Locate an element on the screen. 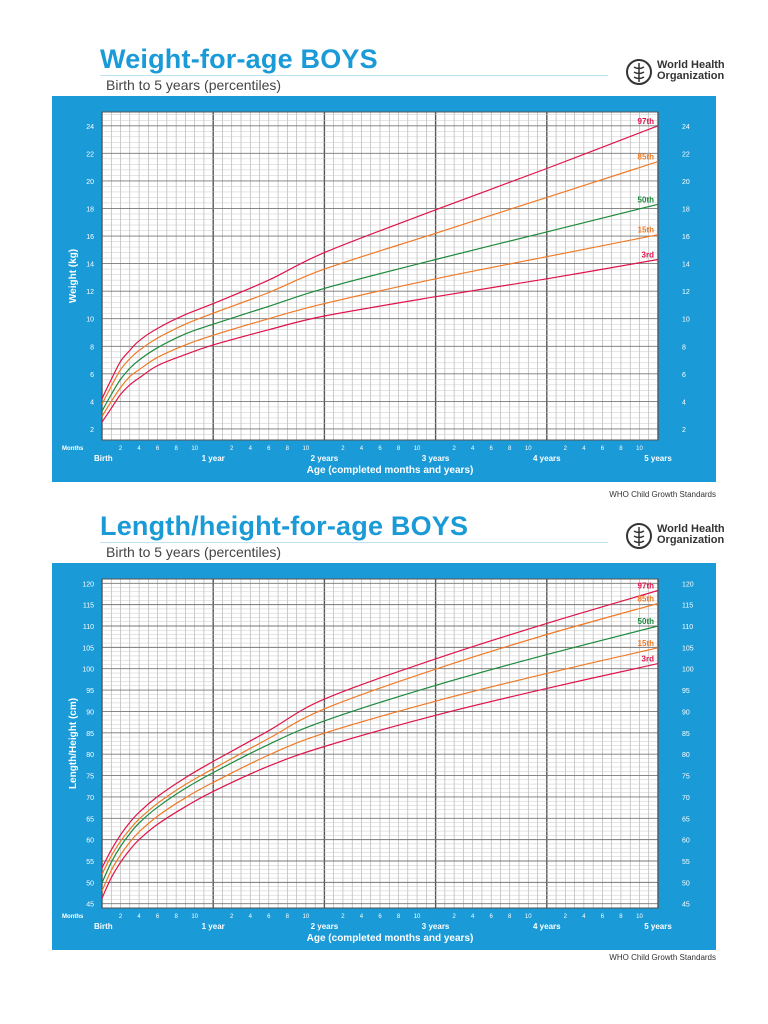 The image size is (768, 1024). y-tick-label-right: 65 is located at coordinates (686, 819).